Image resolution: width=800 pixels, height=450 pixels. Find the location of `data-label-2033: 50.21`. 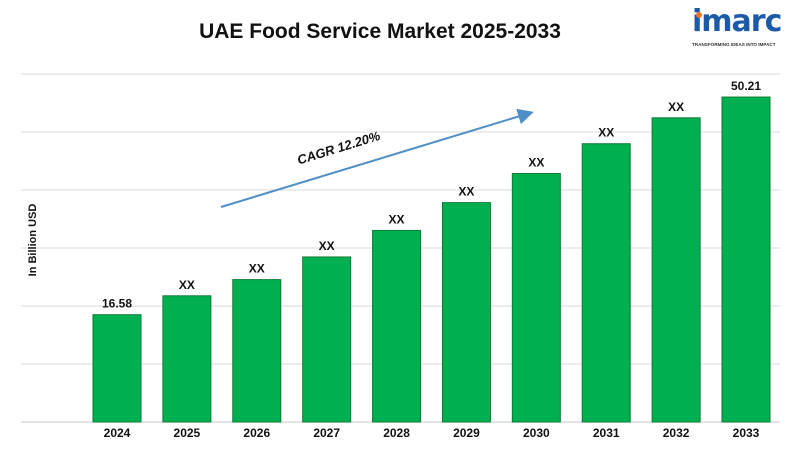

data-label-2033: 50.21 is located at coordinates (746, 86).